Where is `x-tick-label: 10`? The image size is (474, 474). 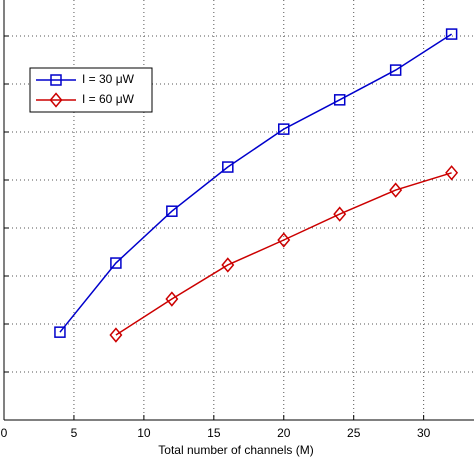 x-tick-label: 10 is located at coordinates (144, 433).